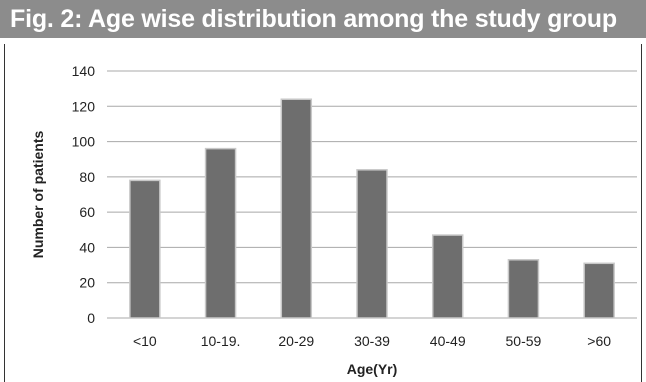 The height and width of the screenshot is (382, 646). Describe the element at coordinates (221, 341) in the screenshot. I see `x-tick-label: 10-19.` at that location.